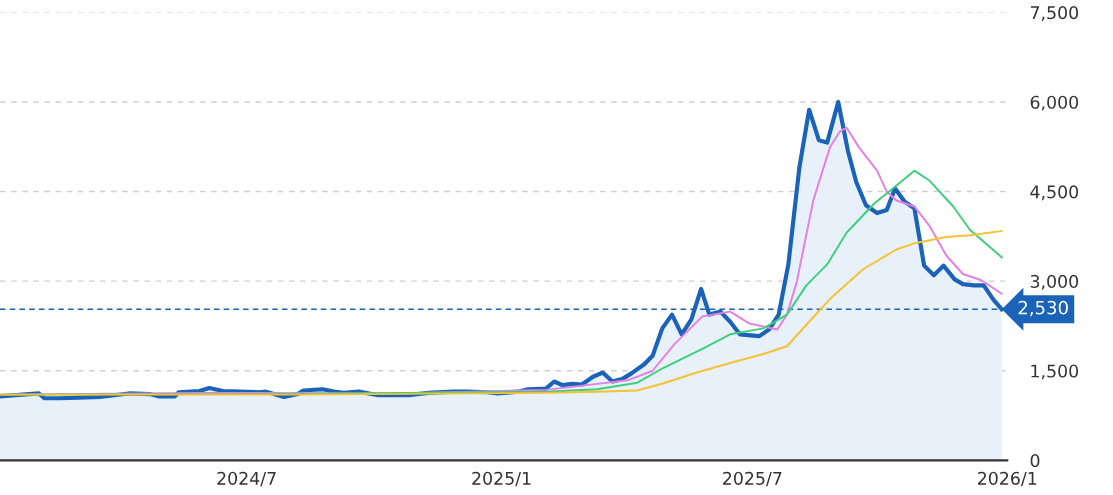 The width and height of the screenshot is (1113, 495). Describe the element at coordinates (501, 479) in the screenshot. I see `x-tick-label: 2025/1` at that location.